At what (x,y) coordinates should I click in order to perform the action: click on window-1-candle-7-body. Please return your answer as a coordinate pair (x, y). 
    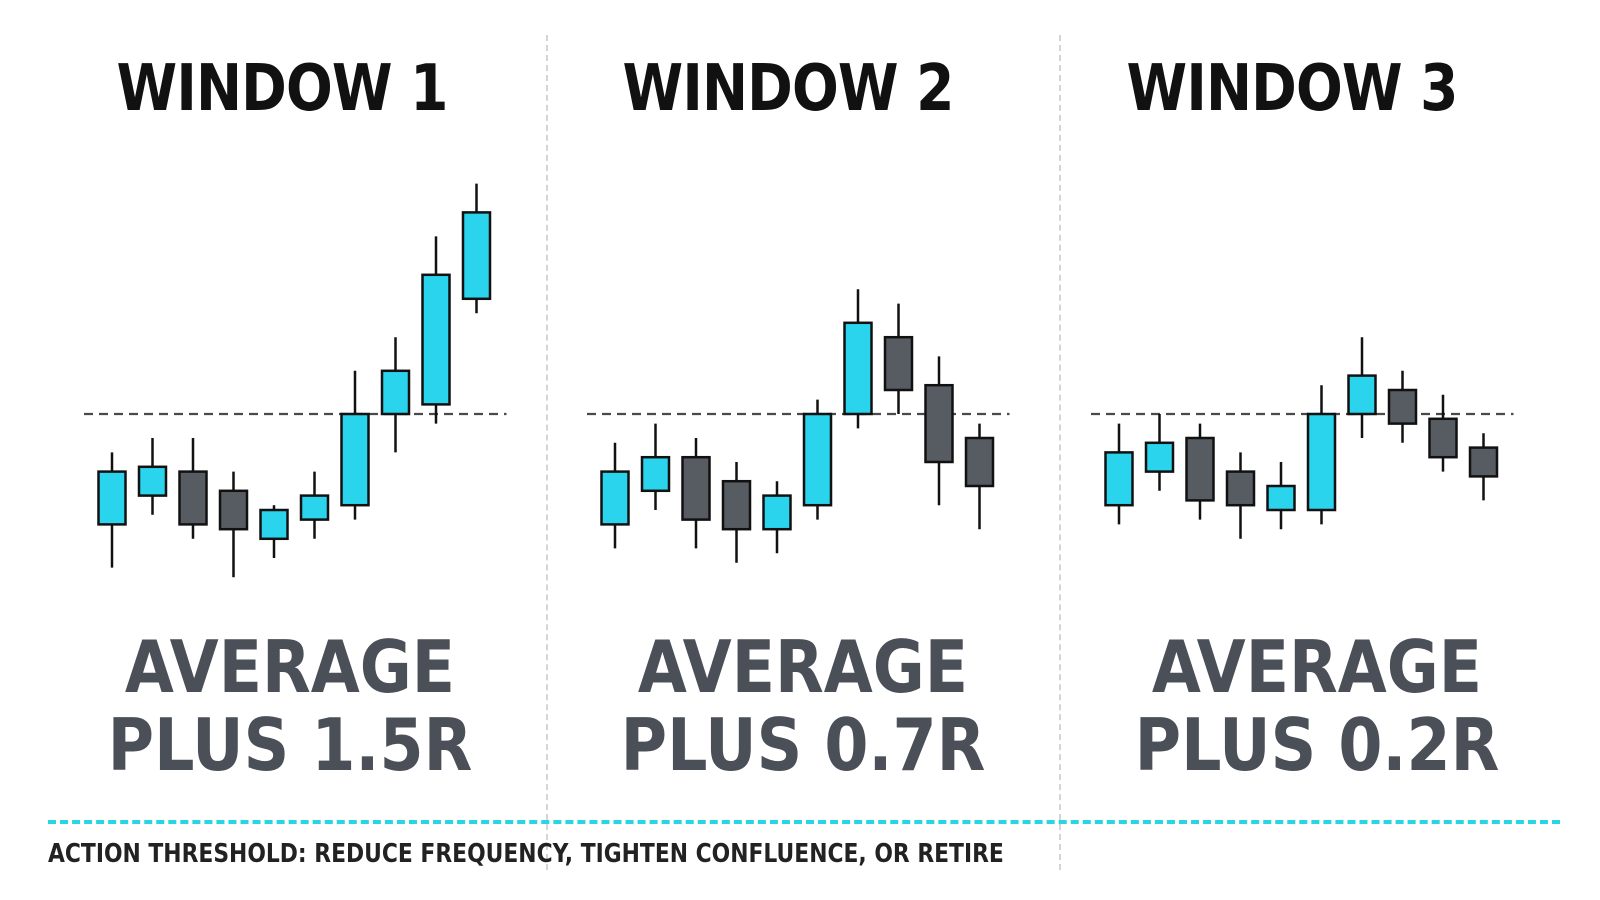
    Looking at the image, I should click on (355, 459).